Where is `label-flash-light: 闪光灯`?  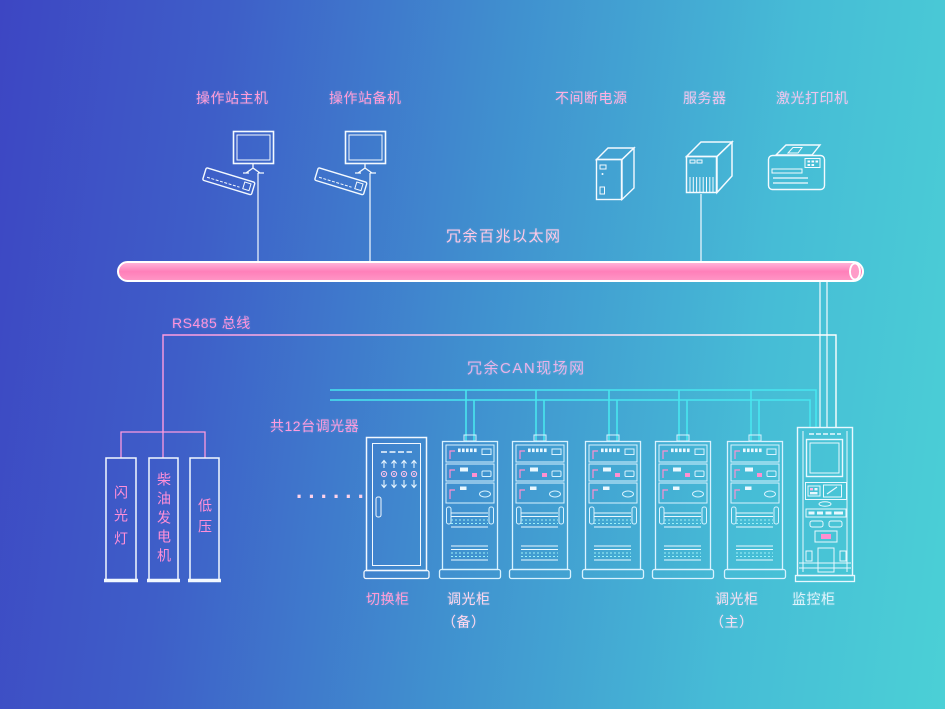 label-flash-light: 闪光灯 is located at coordinates (121, 519).